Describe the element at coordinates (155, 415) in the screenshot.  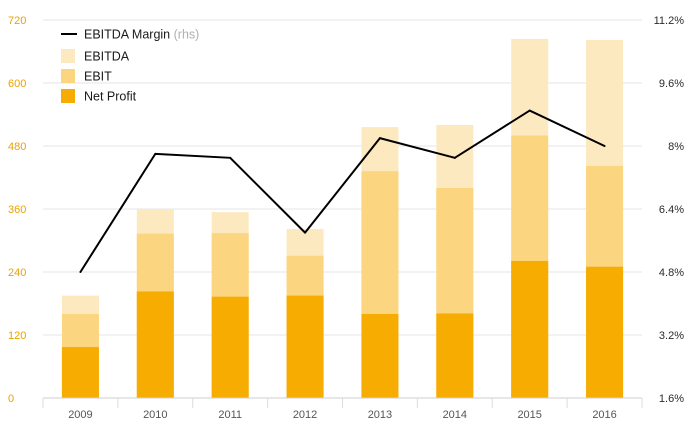
I see `x-tick-label: 2010` at that location.